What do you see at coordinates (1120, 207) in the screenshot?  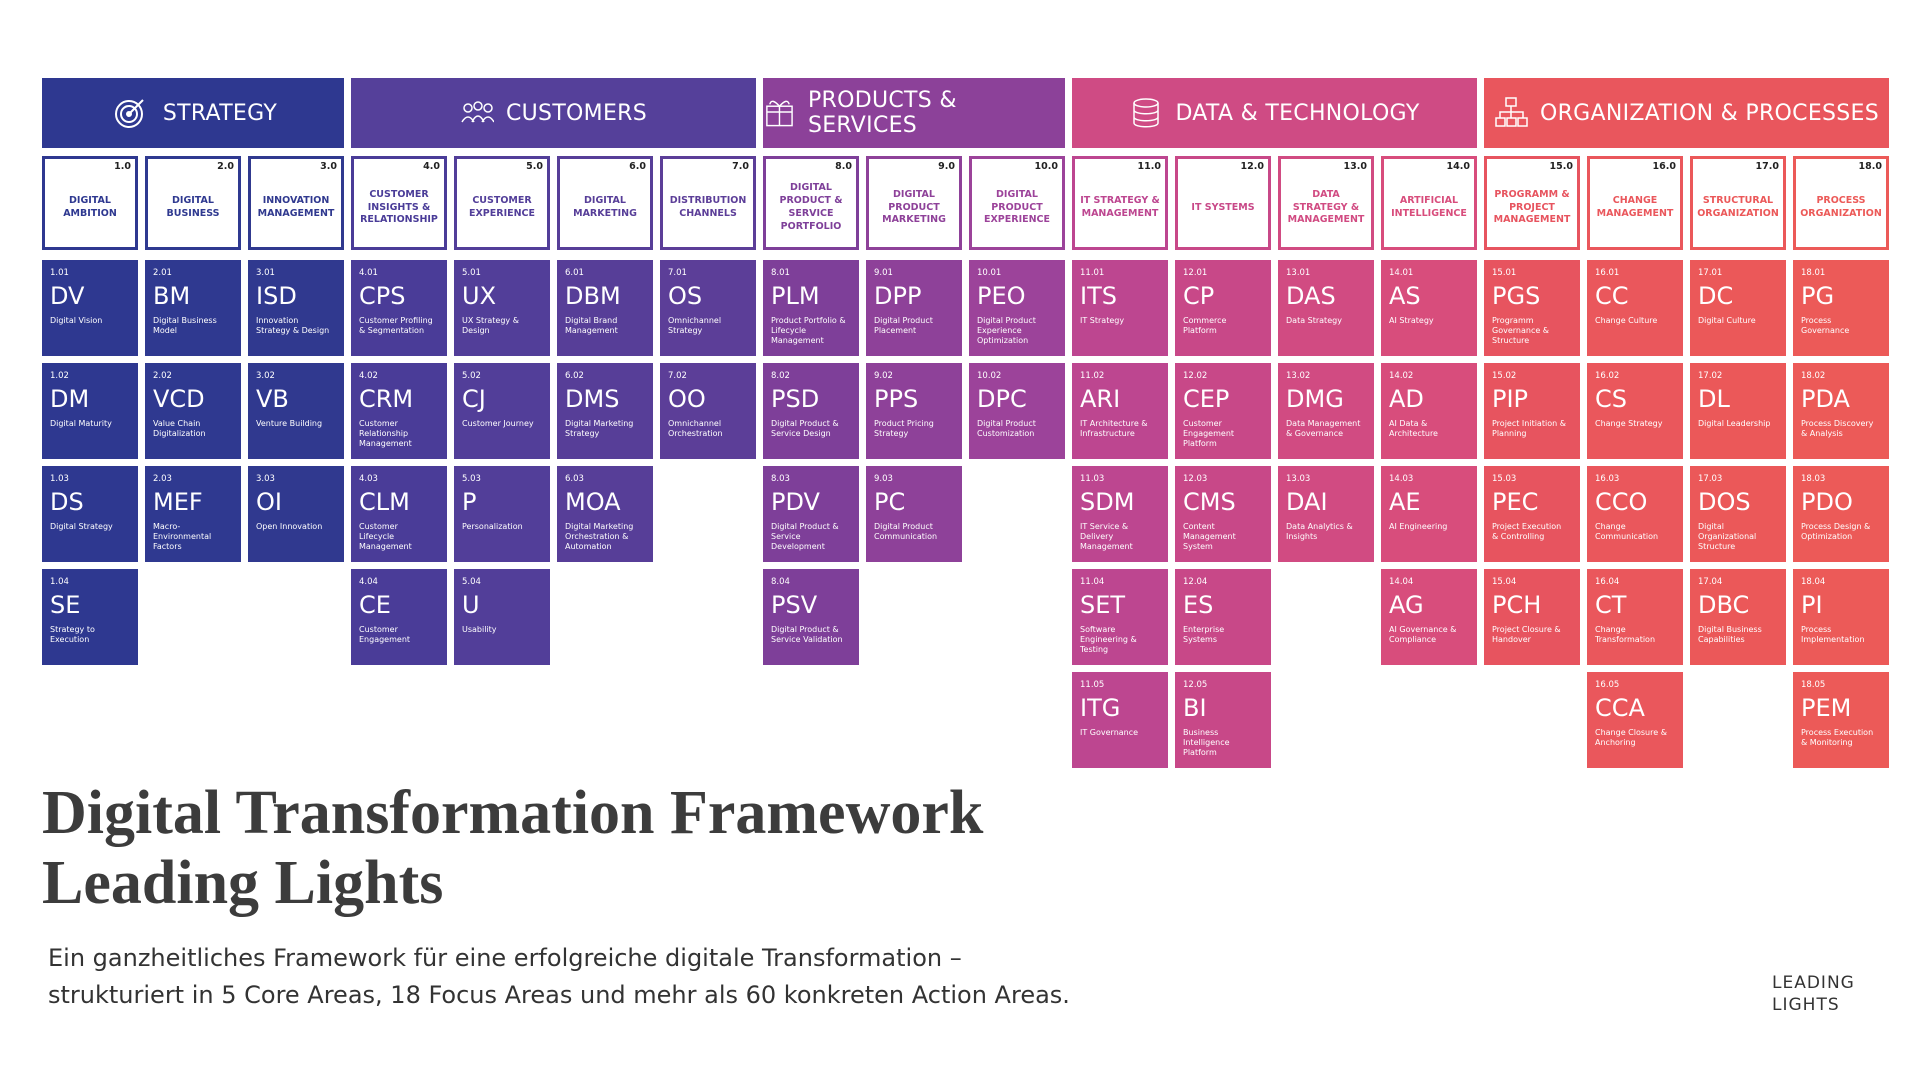 I see `focus-title: IT STRATEGY & MANAGEMENT` at bounding box center [1120, 207].